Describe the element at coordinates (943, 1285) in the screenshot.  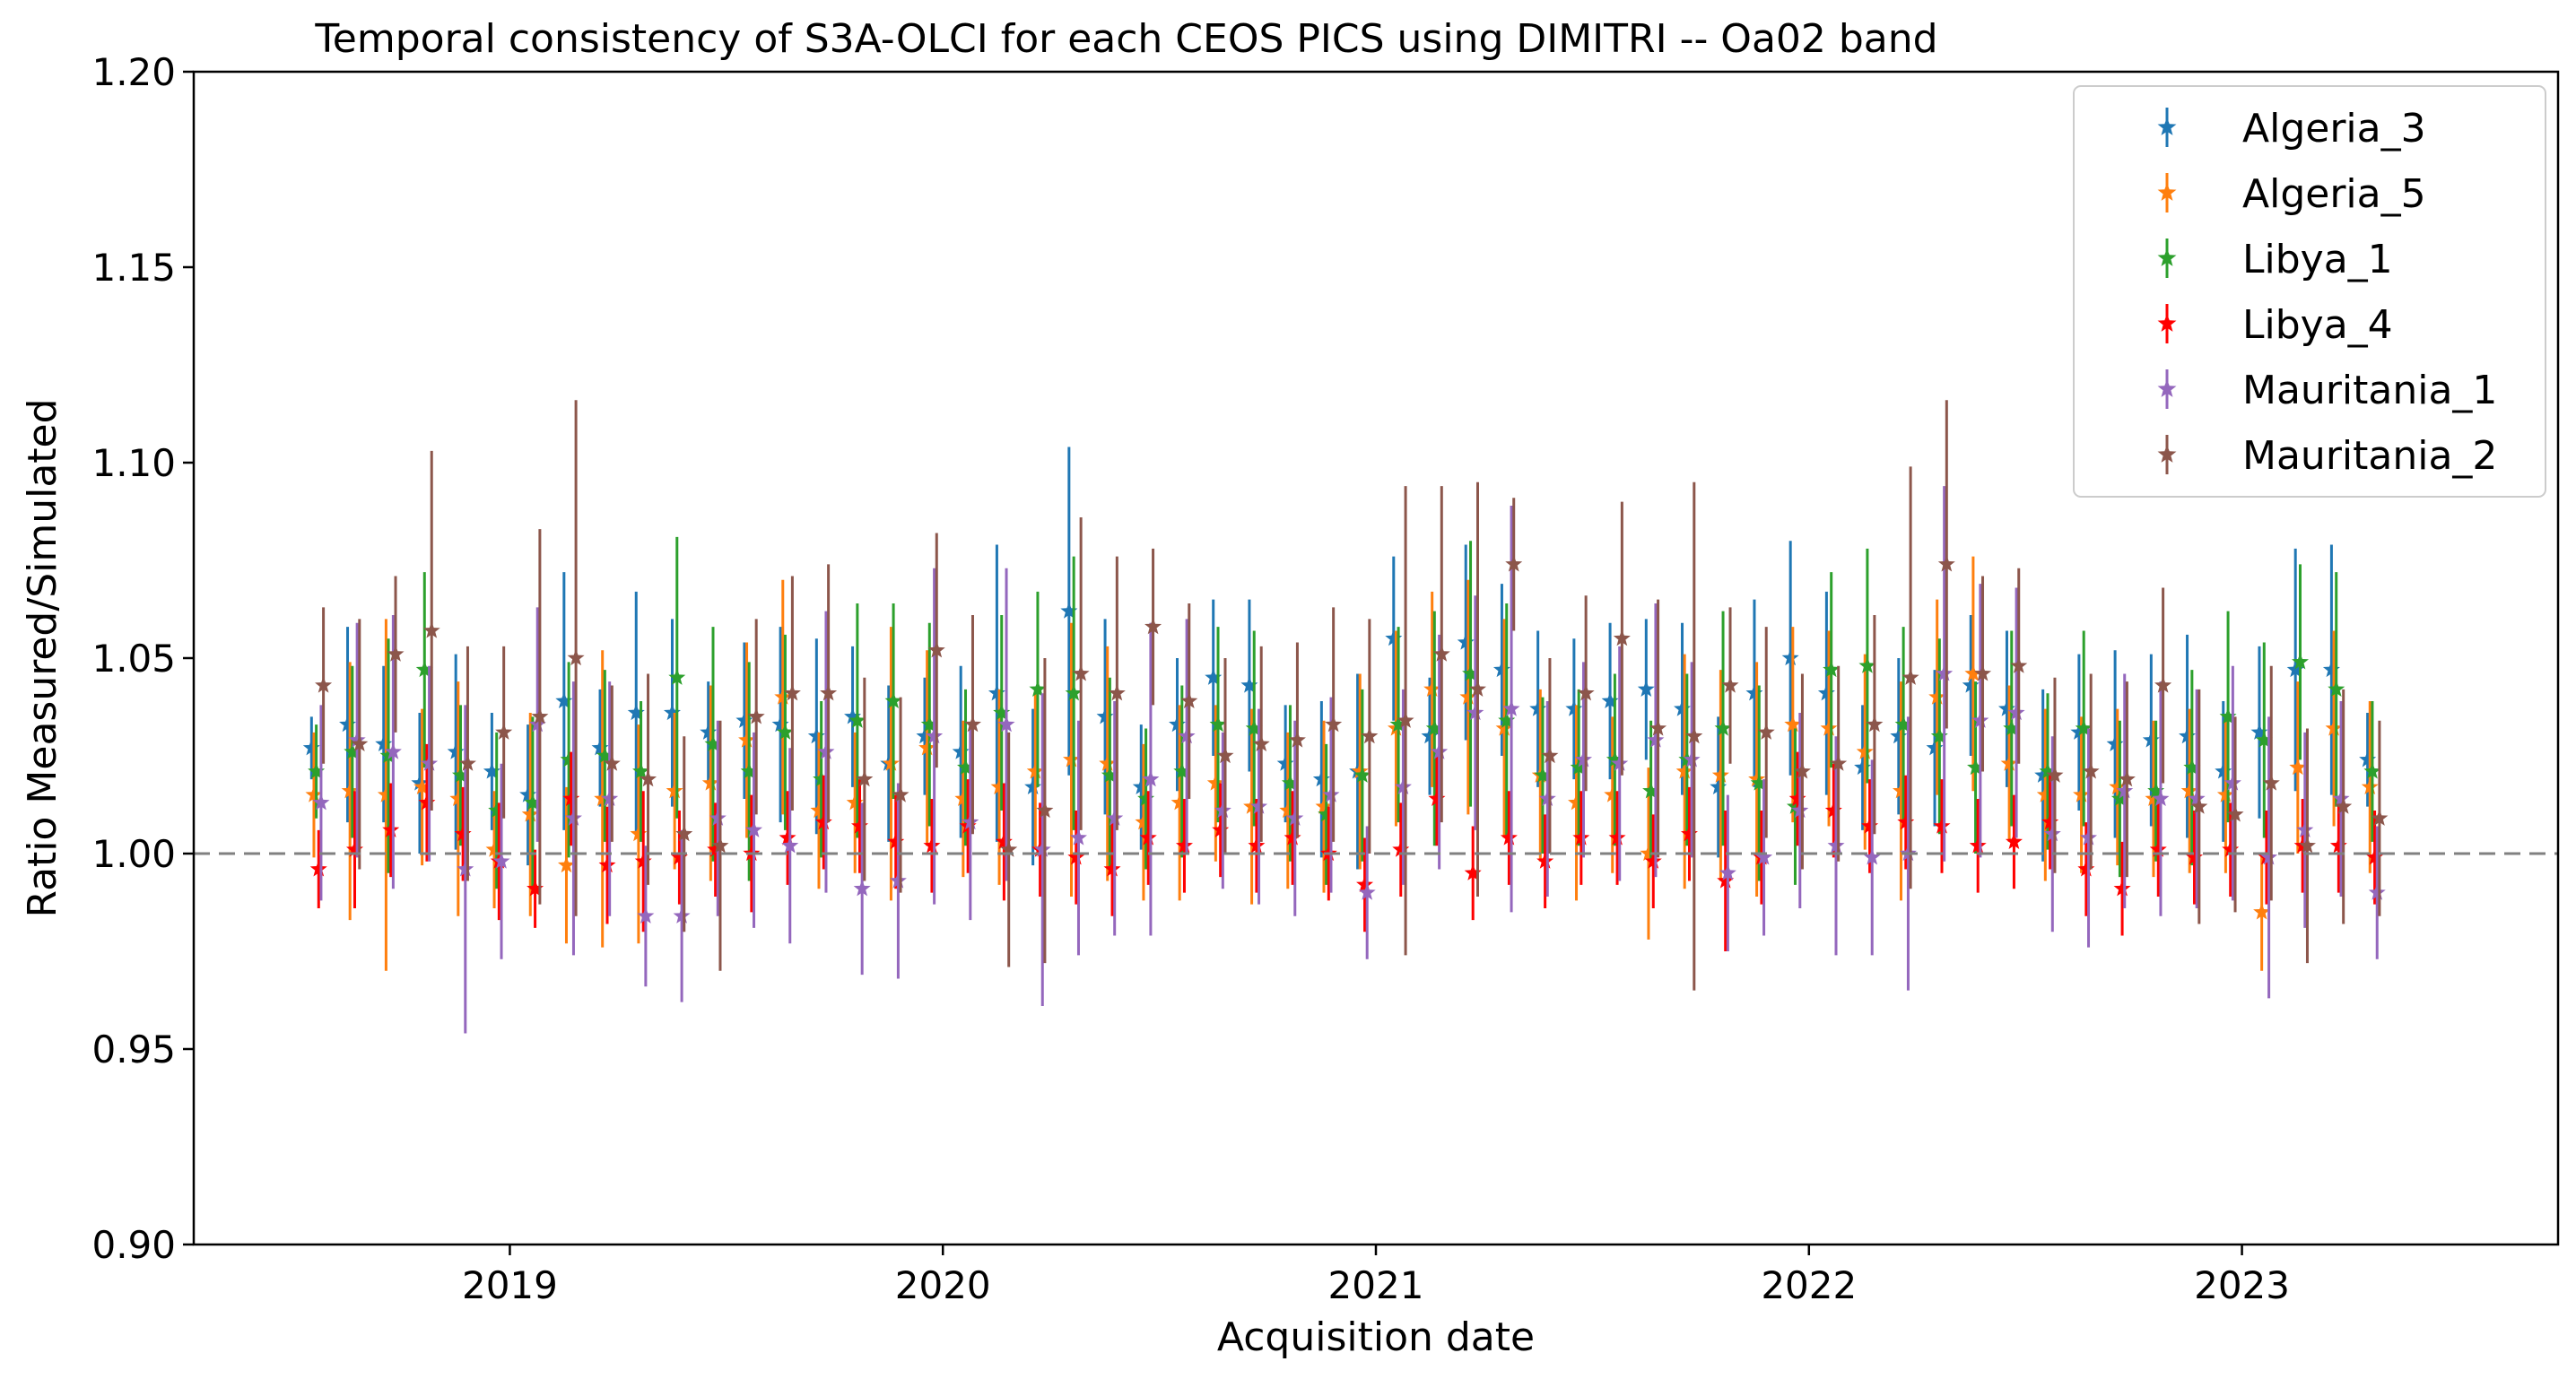
I see `x-tick-label: 2020` at that location.